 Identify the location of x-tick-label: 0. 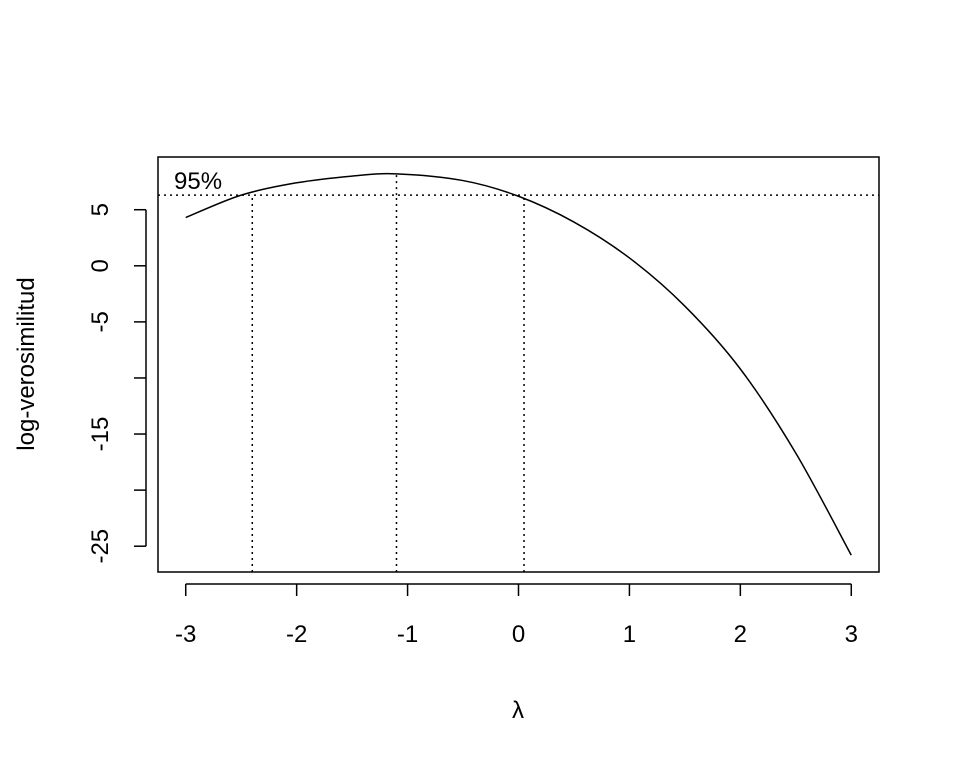
(518, 634).